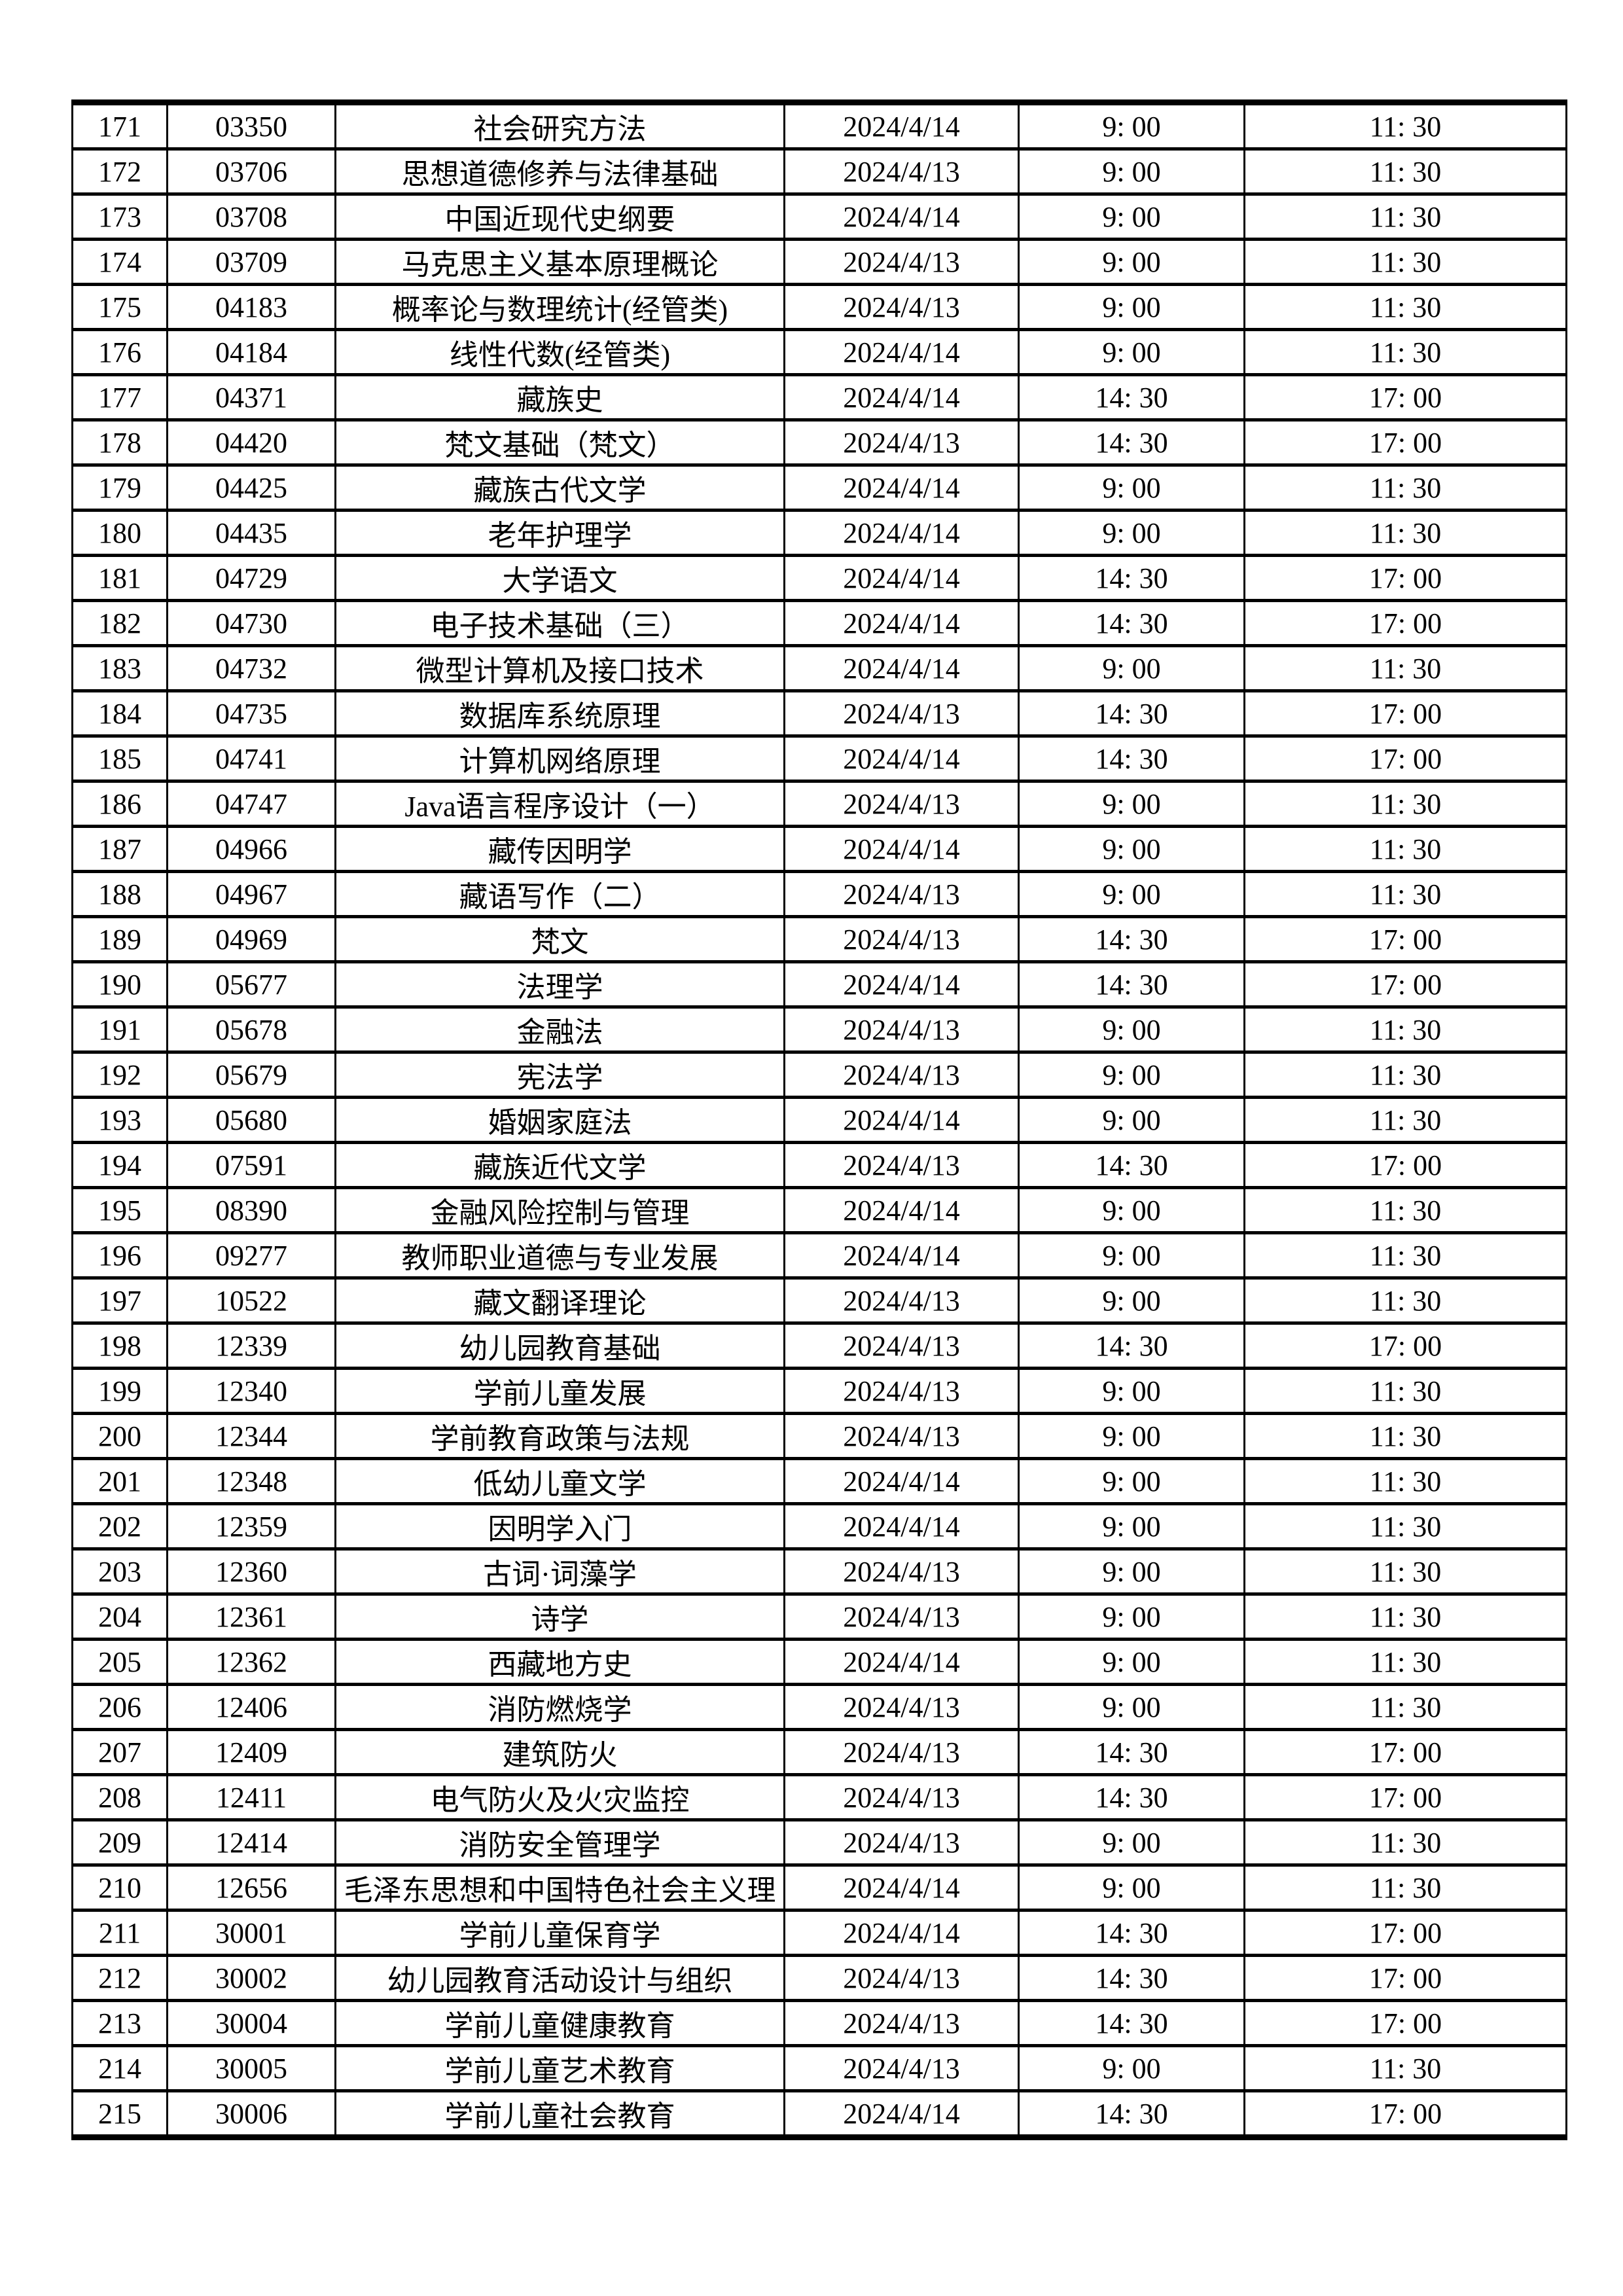  Describe the element at coordinates (251, 352) in the screenshot. I see `course-code-cell: 04184` at that location.